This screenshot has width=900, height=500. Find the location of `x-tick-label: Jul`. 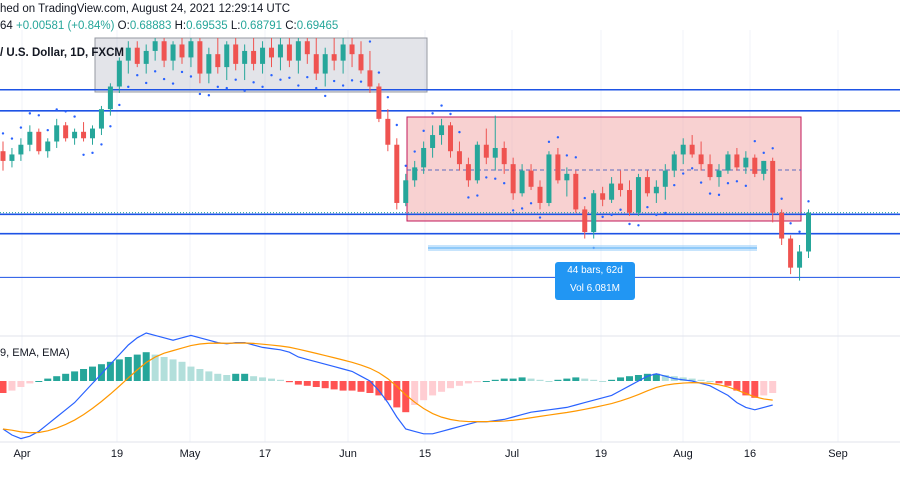

x-tick-label: Jul is located at coordinates (512, 454).